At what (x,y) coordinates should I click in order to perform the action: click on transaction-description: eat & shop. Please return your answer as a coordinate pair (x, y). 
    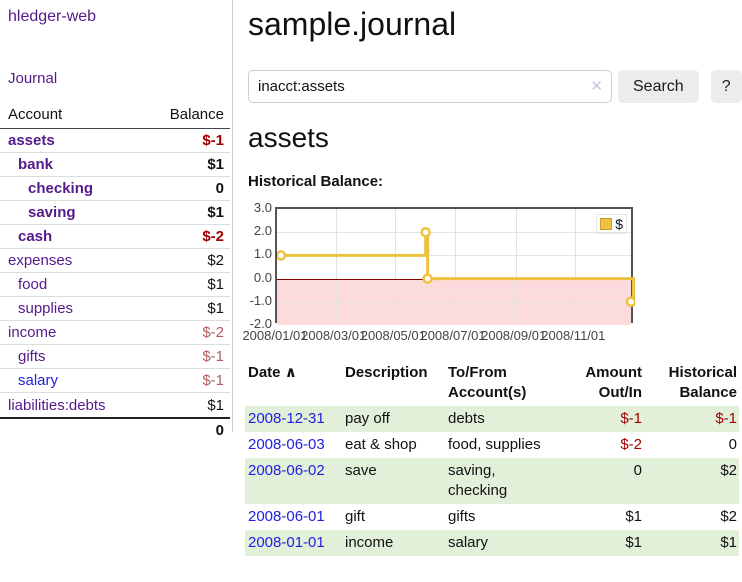
    Looking at the image, I should click on (381, 444).